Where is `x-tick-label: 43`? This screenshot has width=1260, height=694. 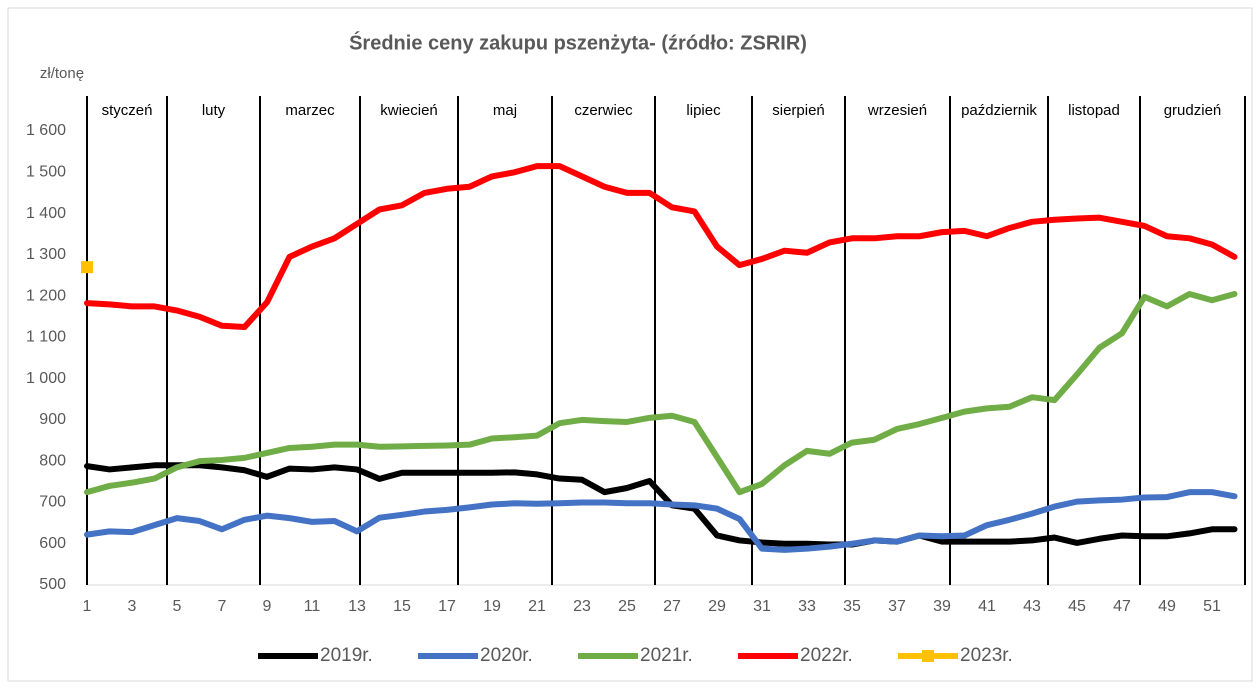 x-tick-label: 43 is located at coordinates (1032, 606).